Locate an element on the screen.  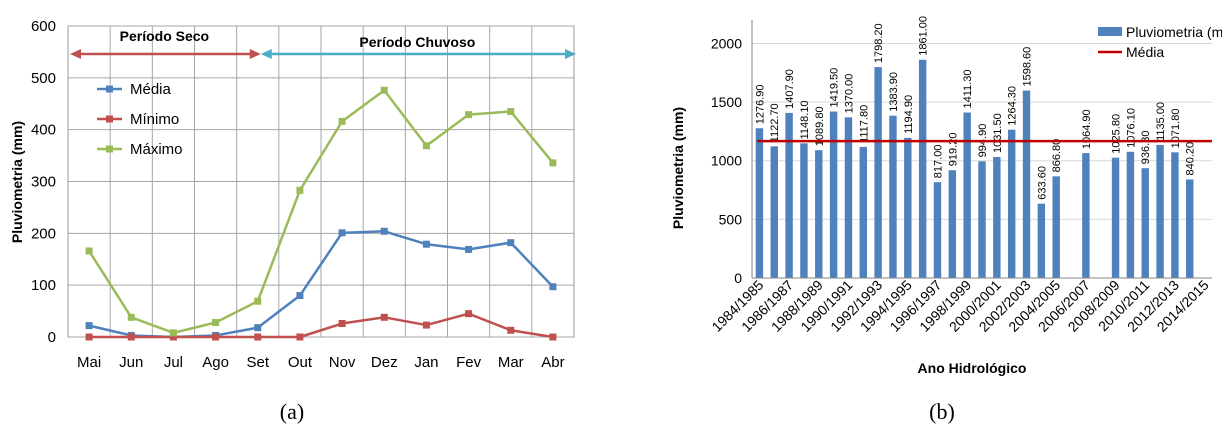
chart-a-x-tick-label: Set is located at coordinates (257, 362).